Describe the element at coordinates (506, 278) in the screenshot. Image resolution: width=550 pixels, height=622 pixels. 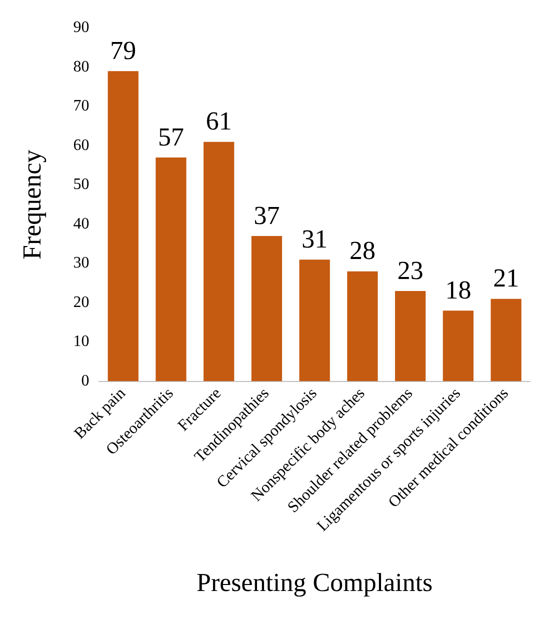
I see `data-label: 21` at that location.